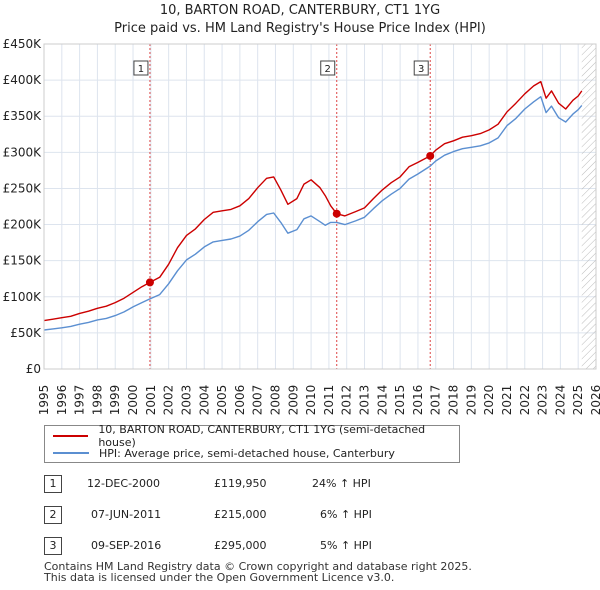 This screenshot has width=600, height=590. Describe the element at coordinates (543, 400) in the screenshot. I see `x-tick-label: 2023` at that location.